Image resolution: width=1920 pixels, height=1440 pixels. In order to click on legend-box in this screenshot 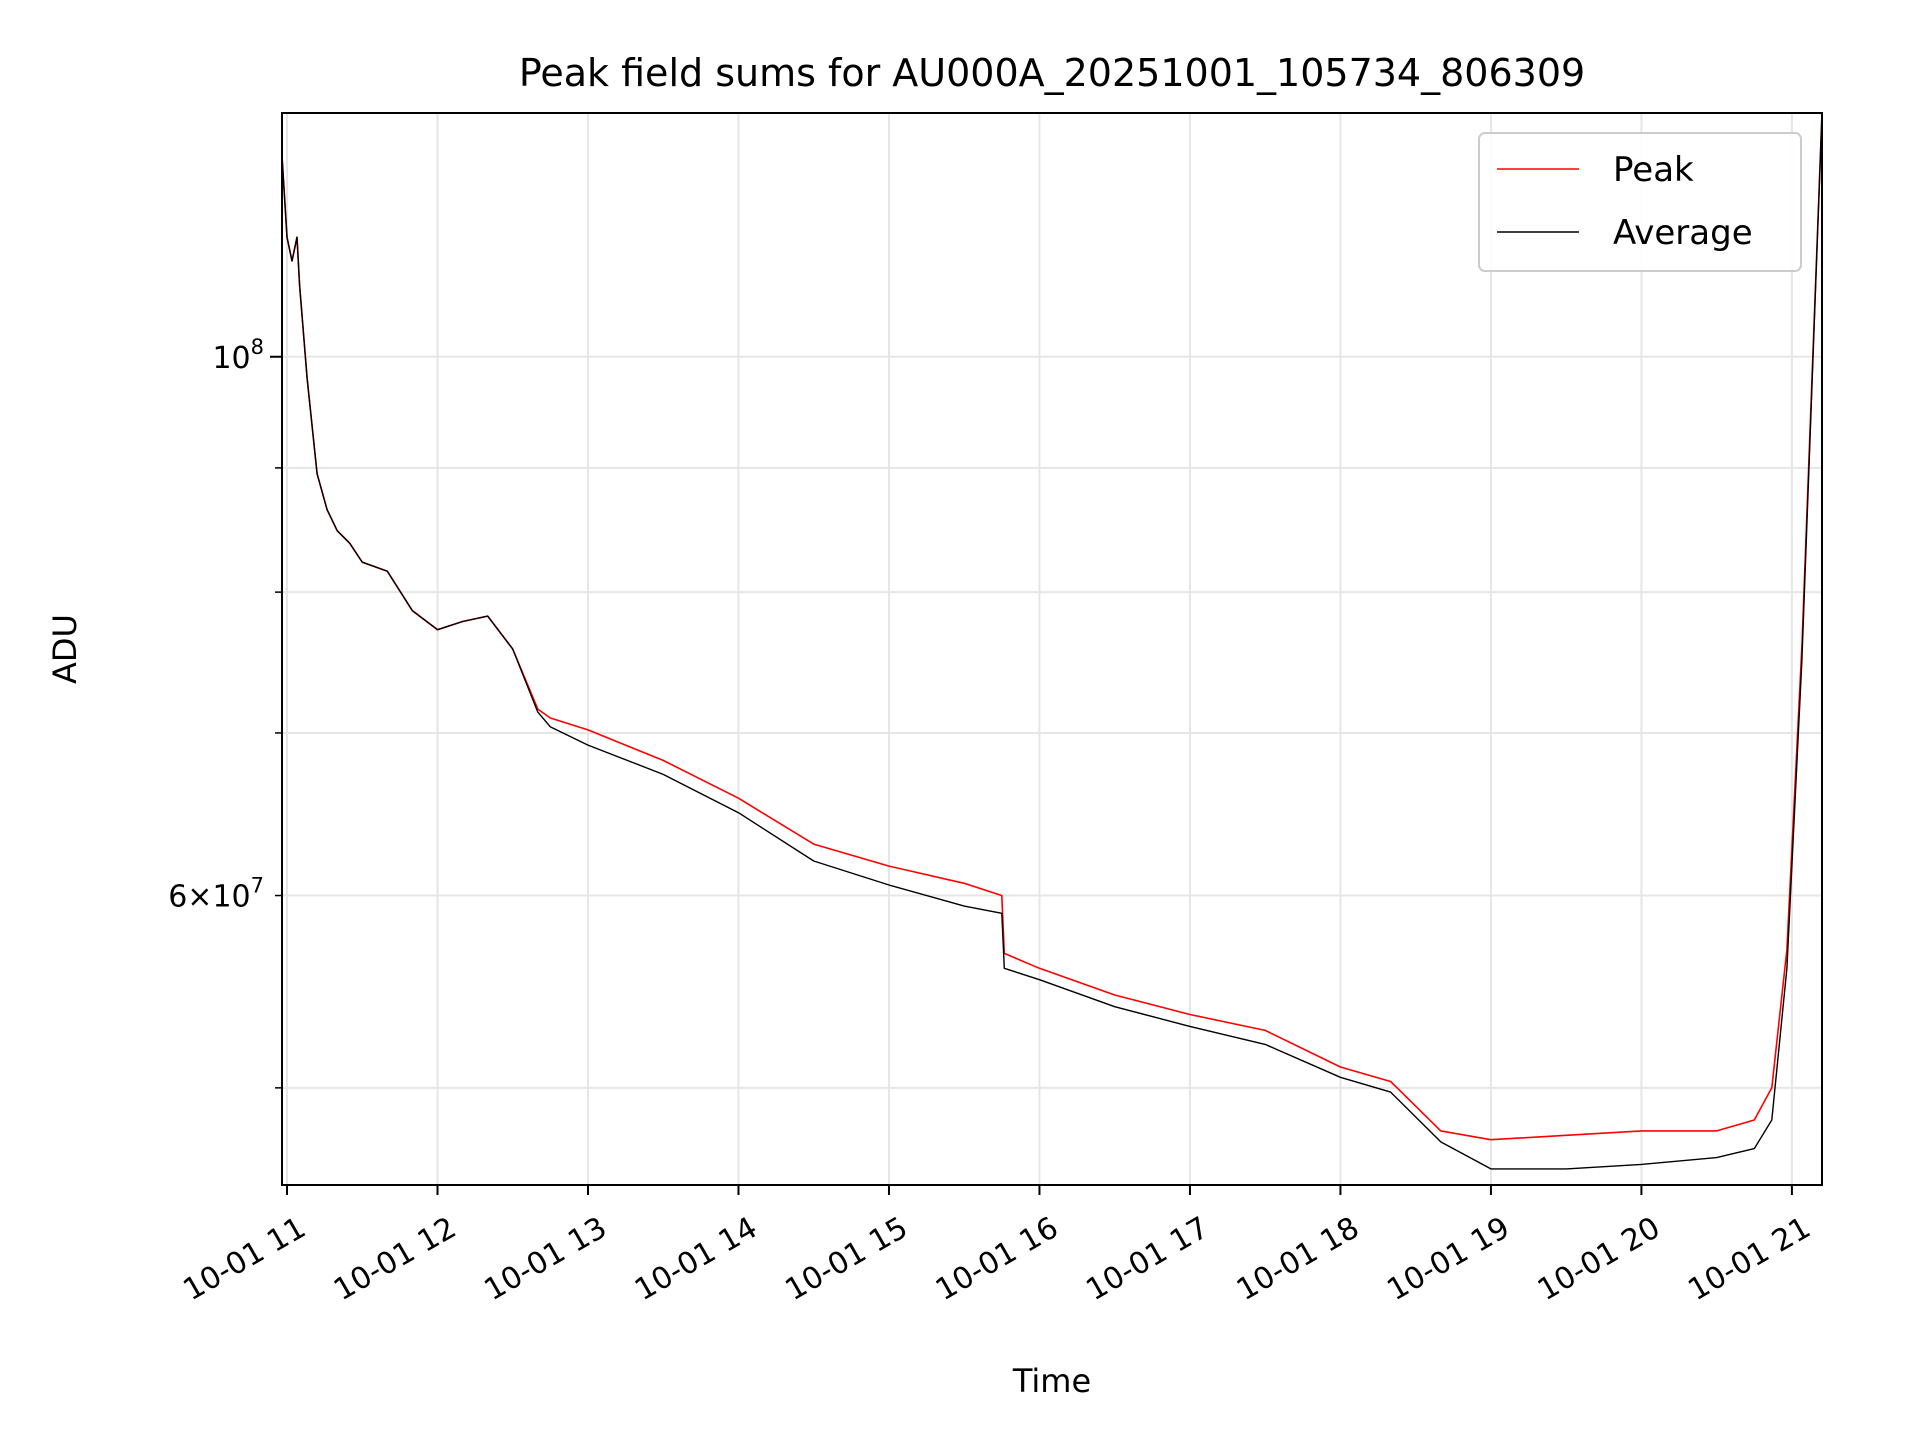, I will do `click(1640, 202)`.